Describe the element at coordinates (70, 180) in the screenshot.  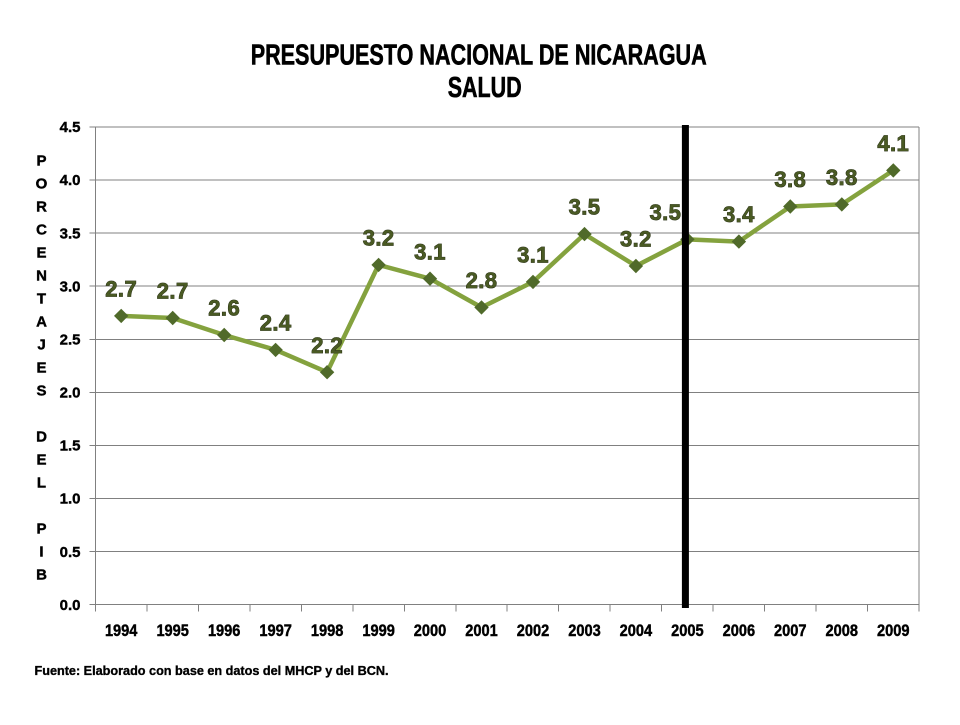
I see `svg-text: 4.0` at that location.